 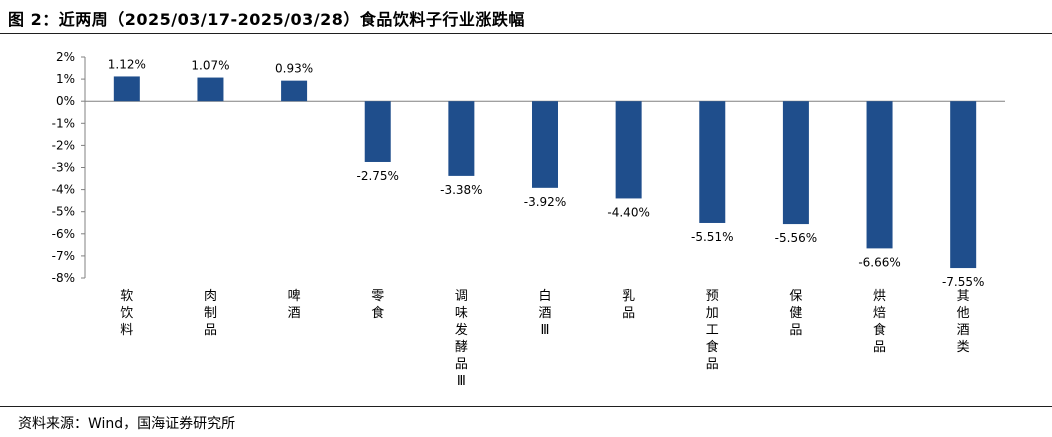 What do you see at coordinates (63, 256) in the screenshot?
I see `y-tick-label: -7%` at bounding box center [63, 256].